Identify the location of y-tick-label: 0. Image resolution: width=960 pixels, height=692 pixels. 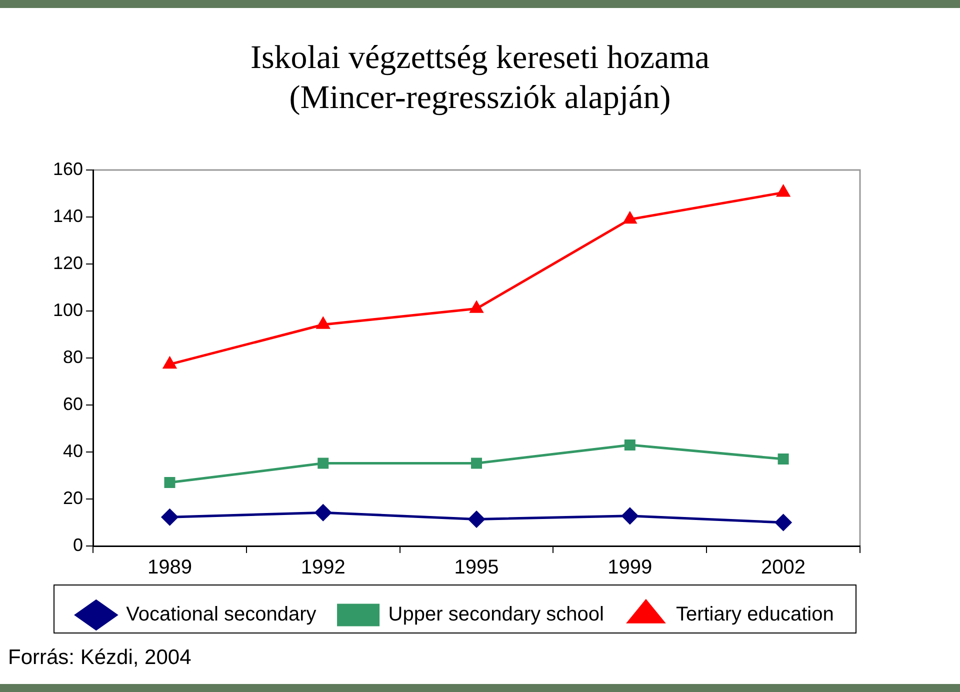
(78, 544).